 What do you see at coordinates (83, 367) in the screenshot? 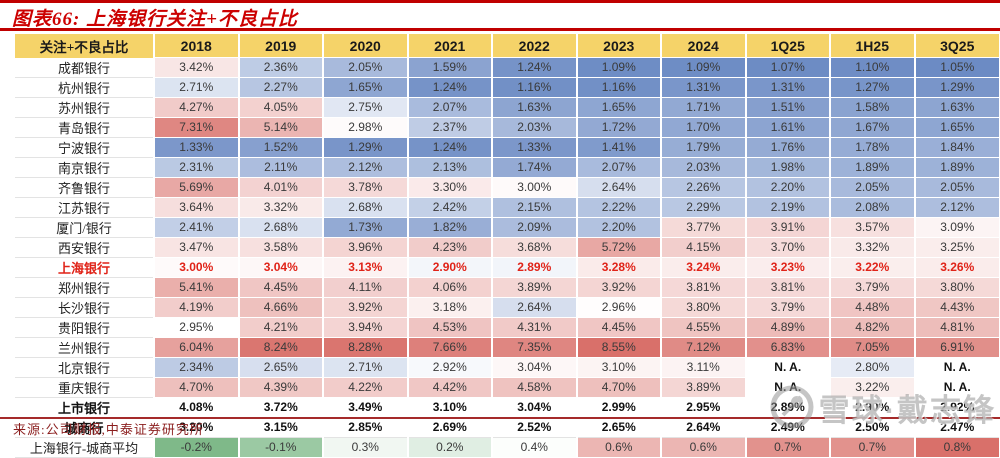
I see `bank-name: 北京银行` at bounding box center [83, 367].